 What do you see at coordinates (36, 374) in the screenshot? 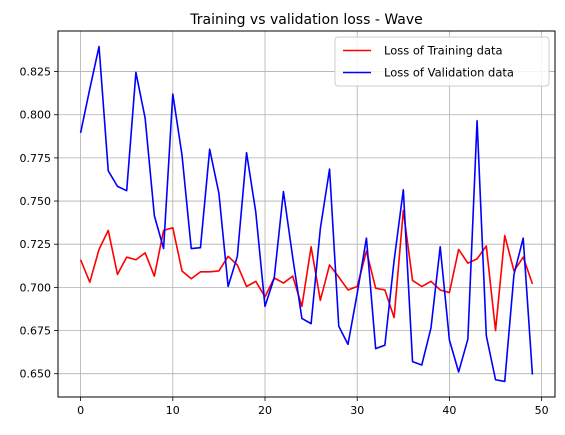
I see `y-tick-label: 0.650` at bounding box center [36, 374].